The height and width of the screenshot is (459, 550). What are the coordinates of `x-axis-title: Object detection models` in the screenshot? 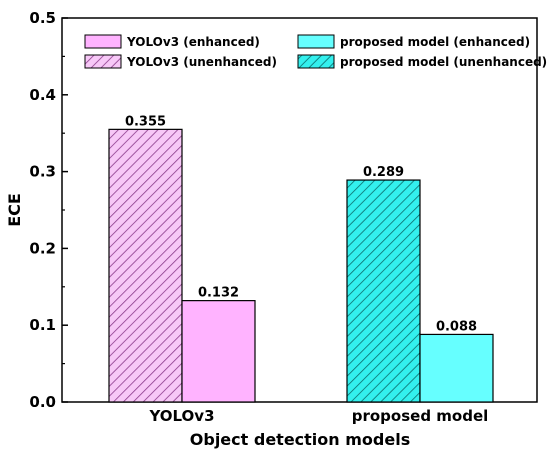 It's located at (300, 439).